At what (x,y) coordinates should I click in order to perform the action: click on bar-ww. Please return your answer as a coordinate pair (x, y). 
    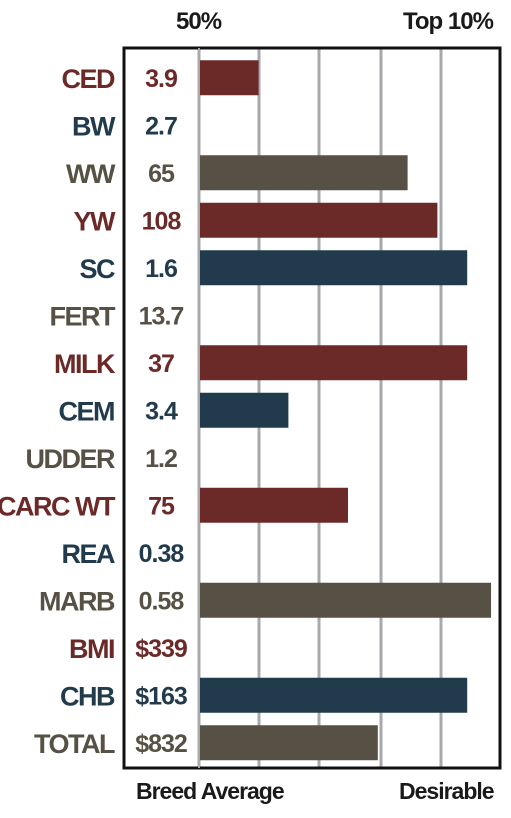
    Looking at the image, I should click on (303, 173).